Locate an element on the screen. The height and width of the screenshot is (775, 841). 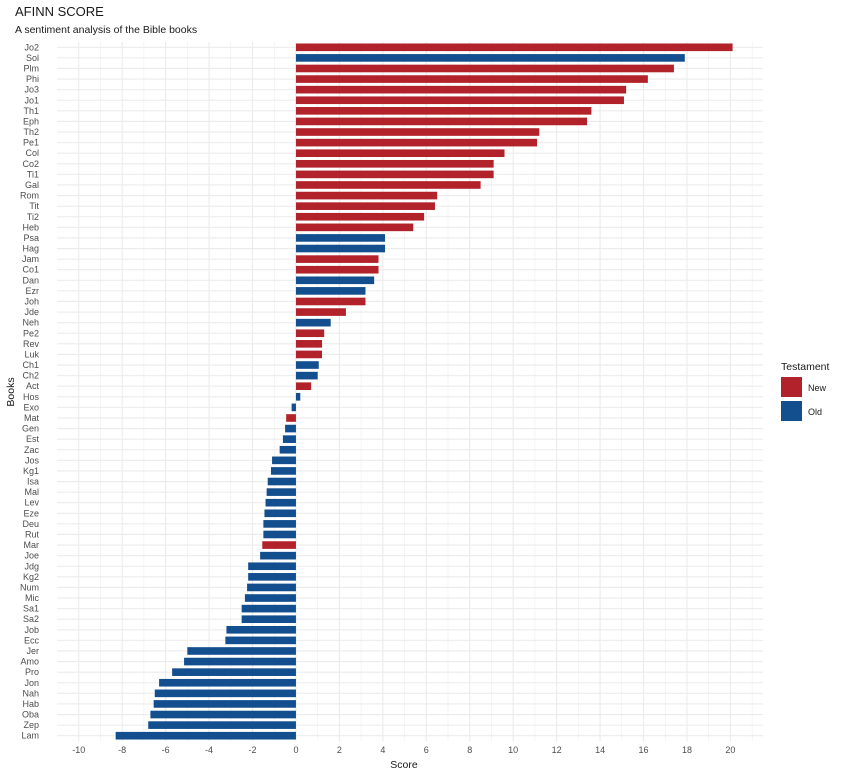
y-tick-label: Pe2 is located at coordinates (31, 333).